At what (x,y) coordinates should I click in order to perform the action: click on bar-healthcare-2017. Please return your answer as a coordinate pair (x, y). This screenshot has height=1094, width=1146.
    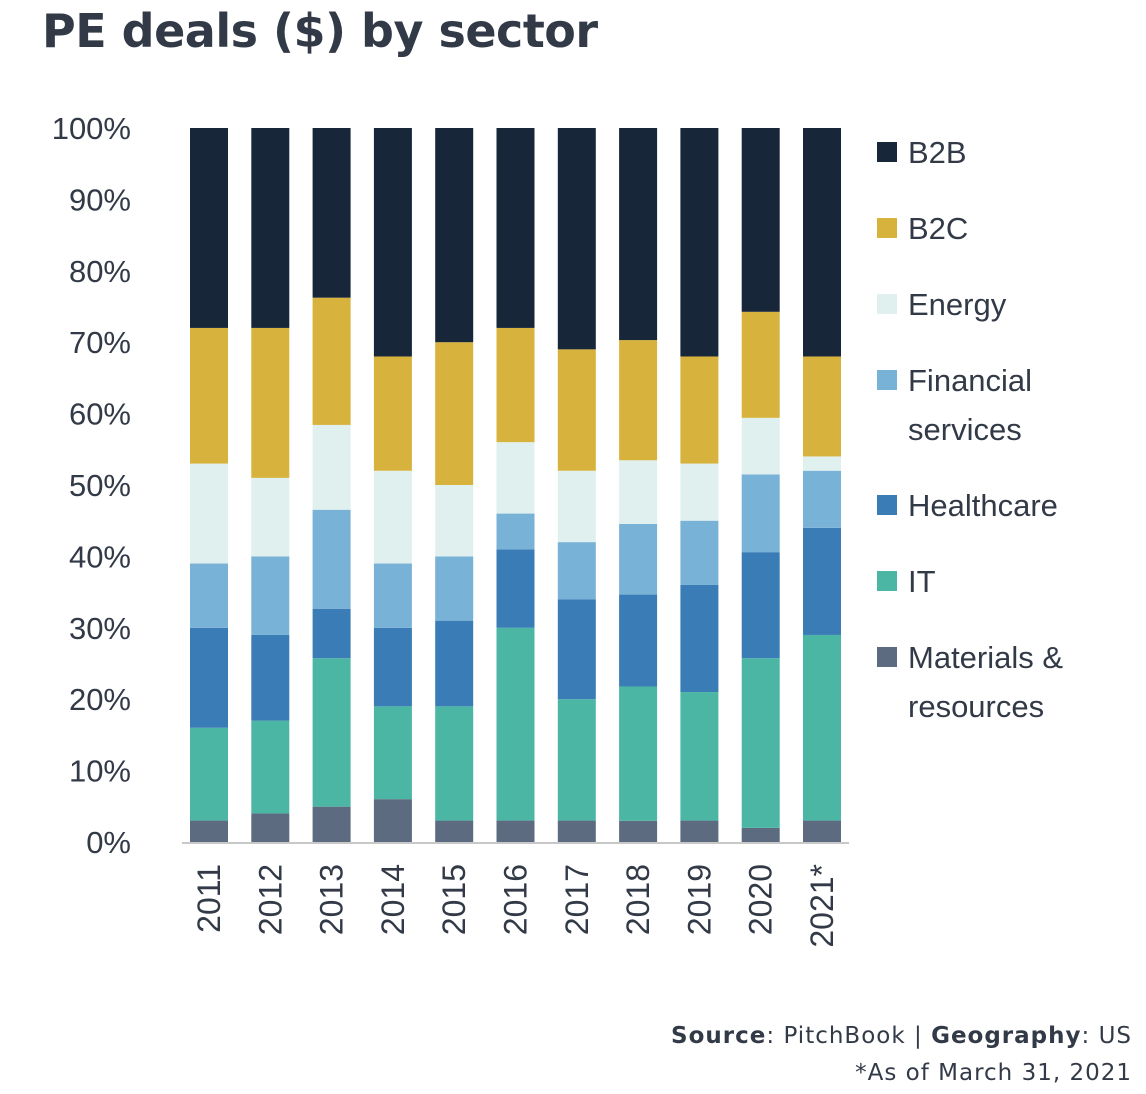
    Looking at the image, I should click on (576, 649).